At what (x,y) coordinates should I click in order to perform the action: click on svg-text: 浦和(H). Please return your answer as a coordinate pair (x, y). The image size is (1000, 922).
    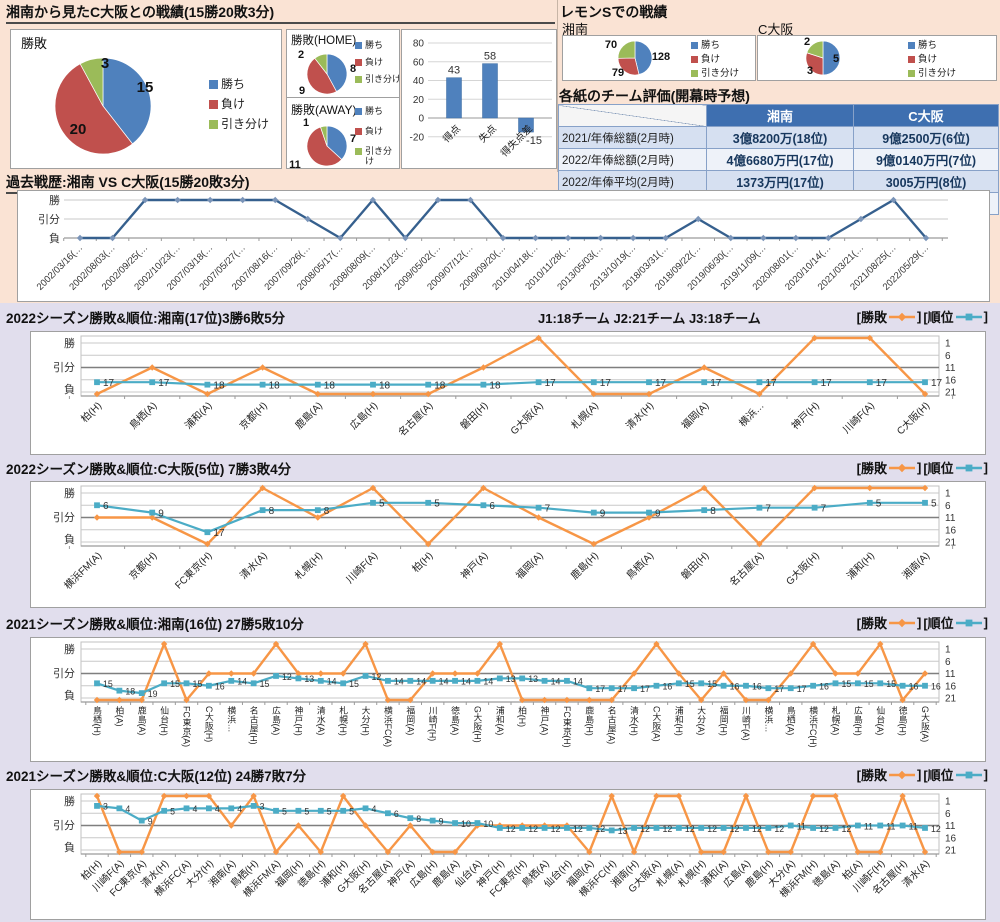
    Looking at the image, I should click on (679, 720).